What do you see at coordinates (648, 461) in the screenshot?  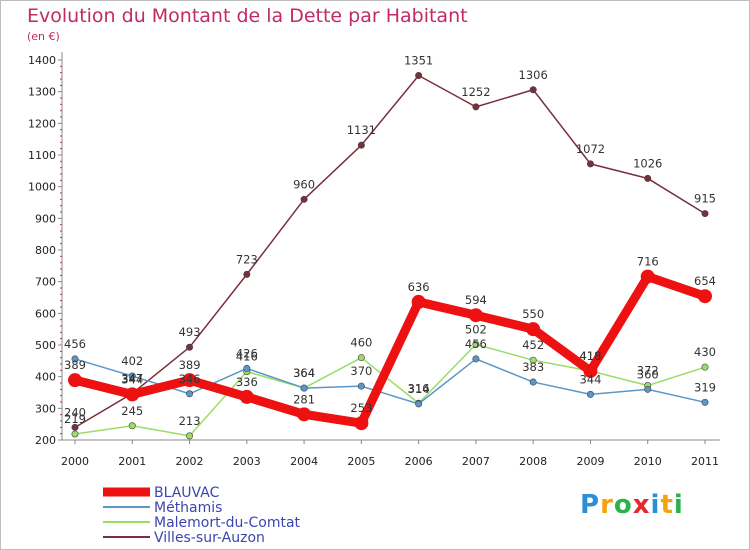 I see `x-tick-label: 2010` at bounding box center [648, 461].